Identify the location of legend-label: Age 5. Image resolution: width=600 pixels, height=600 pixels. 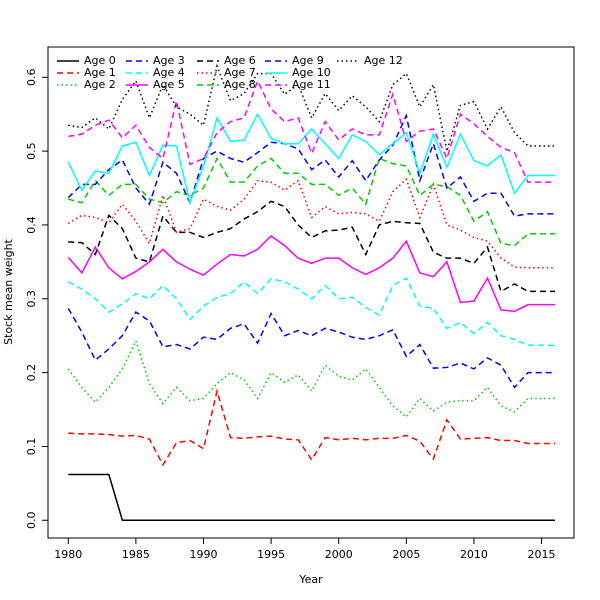
(169, 84).